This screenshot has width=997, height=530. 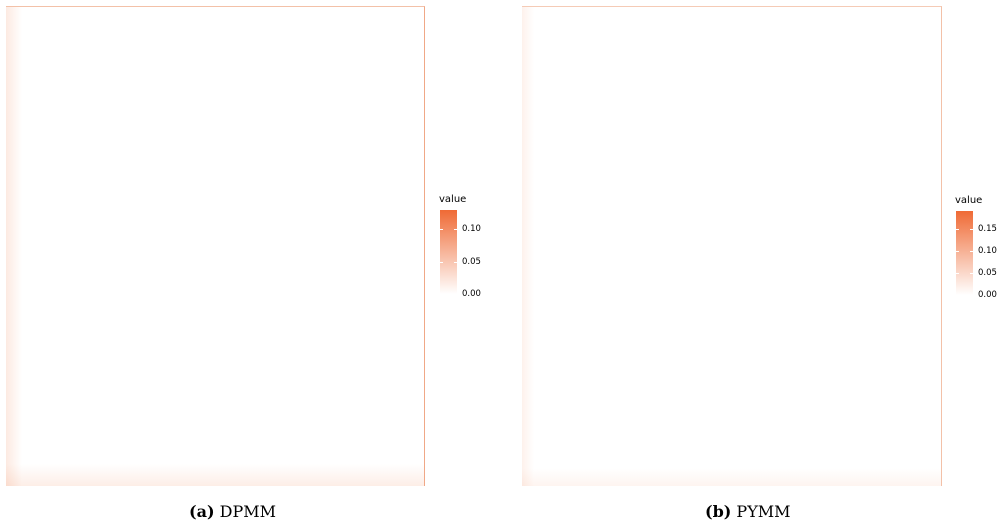 I want to click on caption-label: (a), so click(x=202, y=511).